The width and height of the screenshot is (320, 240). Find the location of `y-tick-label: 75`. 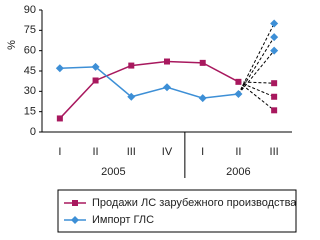

y-tick-label: 75 is located at coordinates (30, 30).